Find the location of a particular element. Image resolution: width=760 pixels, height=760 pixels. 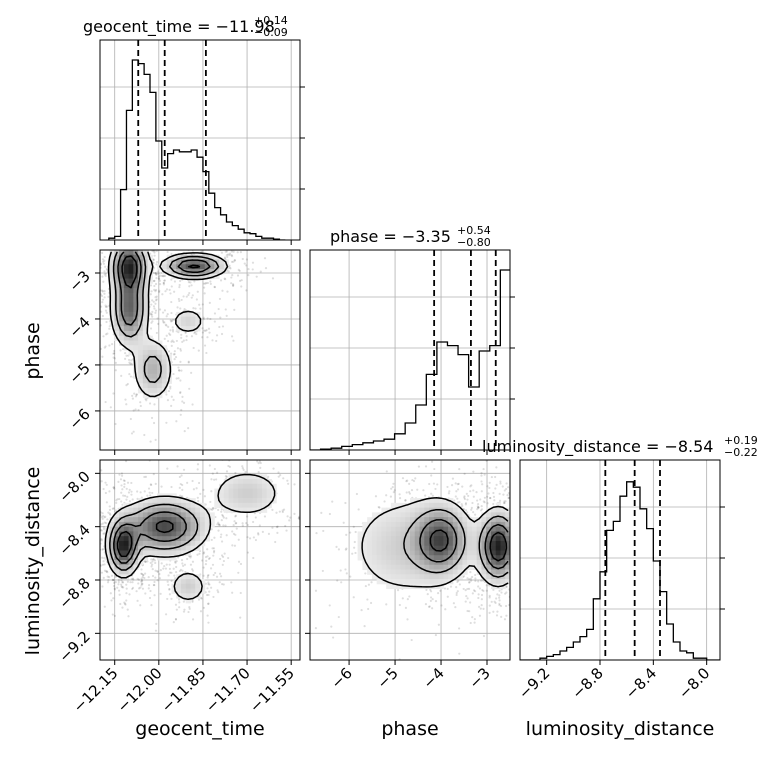

hist-panel-phase is located at coordinates (412, 352).